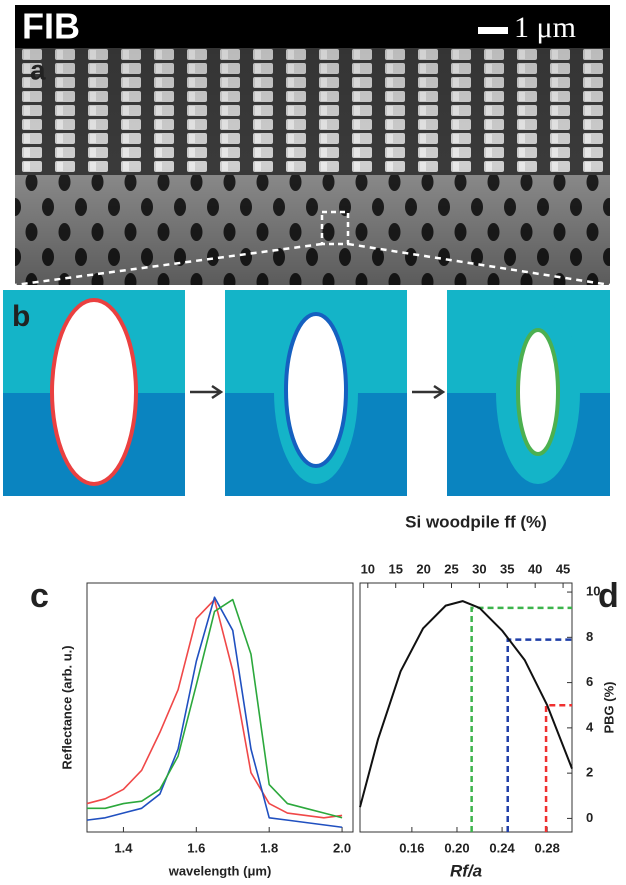  I want to click on zoom-box, so click(335, 228).